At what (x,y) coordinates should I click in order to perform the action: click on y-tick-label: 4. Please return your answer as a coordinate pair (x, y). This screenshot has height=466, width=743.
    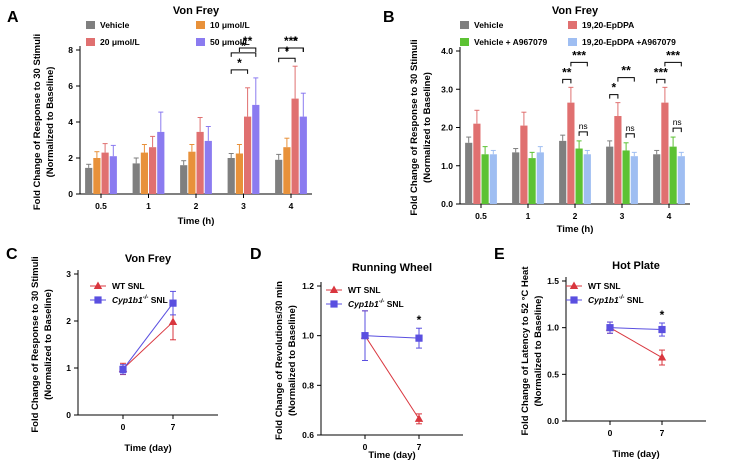
    Looking at the image, I should click on (70, 122).